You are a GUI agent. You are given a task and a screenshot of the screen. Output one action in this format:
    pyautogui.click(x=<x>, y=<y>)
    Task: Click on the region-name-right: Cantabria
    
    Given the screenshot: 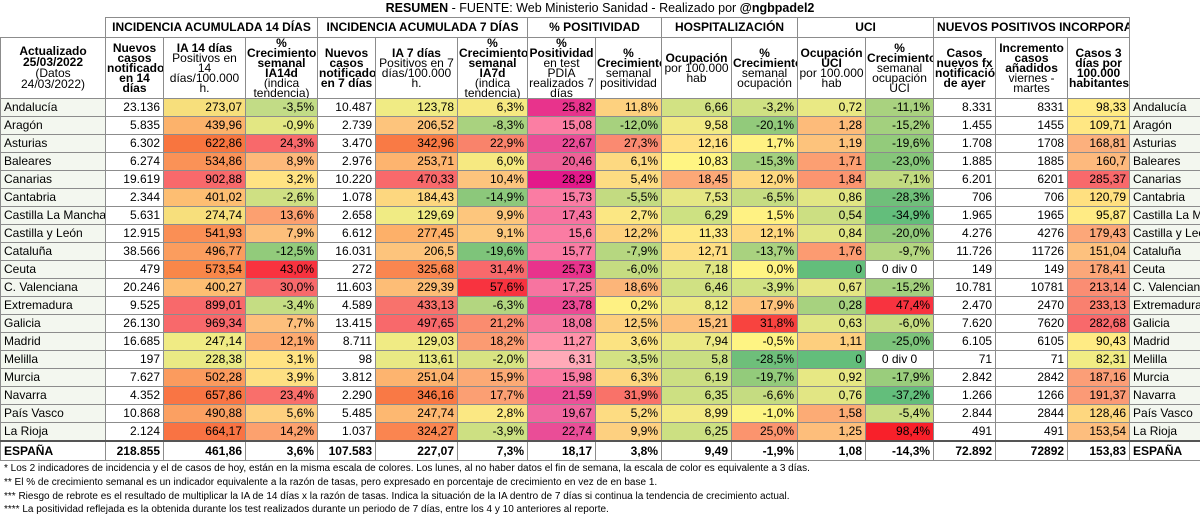 What is the action you would take?
    pyautogui.click(x=1165, y=198)
    